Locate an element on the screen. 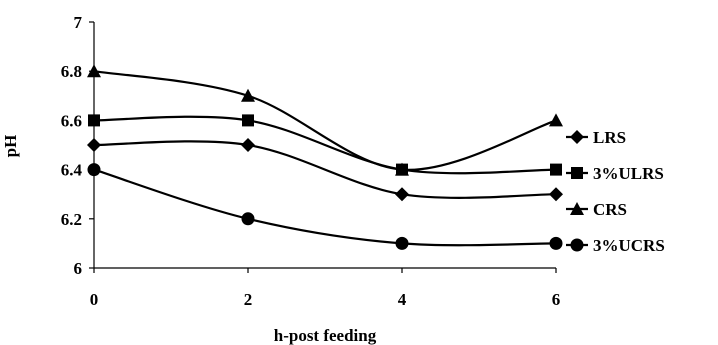 The height and width of the screenshot is (345, 718). x-tick-labels: 0 2 4 6 is located at coordinates (325, 288).